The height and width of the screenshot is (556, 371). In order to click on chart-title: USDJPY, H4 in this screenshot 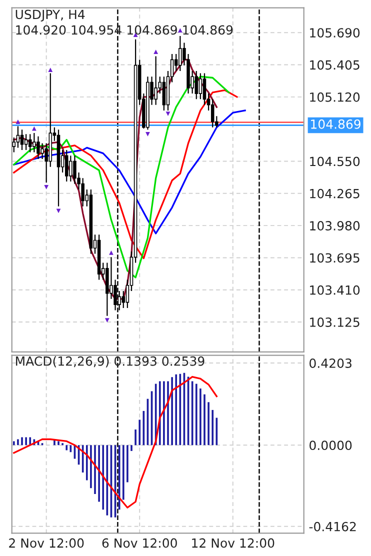, I will do `click(50, 16)`.